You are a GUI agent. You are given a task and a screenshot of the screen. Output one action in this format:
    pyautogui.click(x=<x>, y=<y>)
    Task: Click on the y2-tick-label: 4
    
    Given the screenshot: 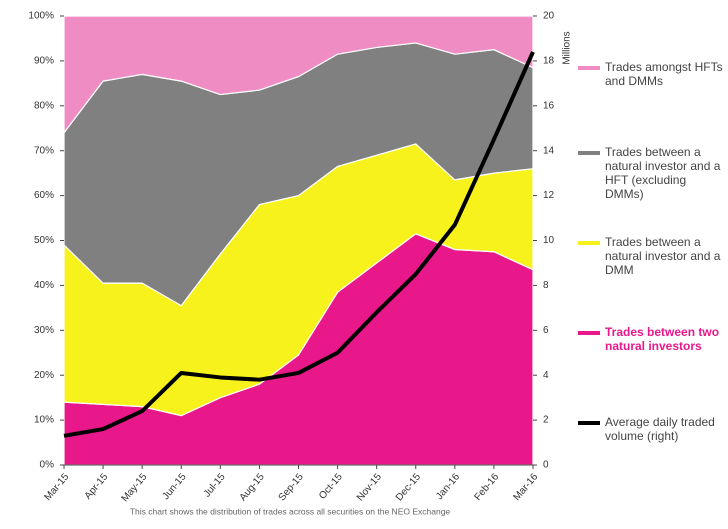 What is the action you would take?
    pyautogui.click(x=546, y=375)
    